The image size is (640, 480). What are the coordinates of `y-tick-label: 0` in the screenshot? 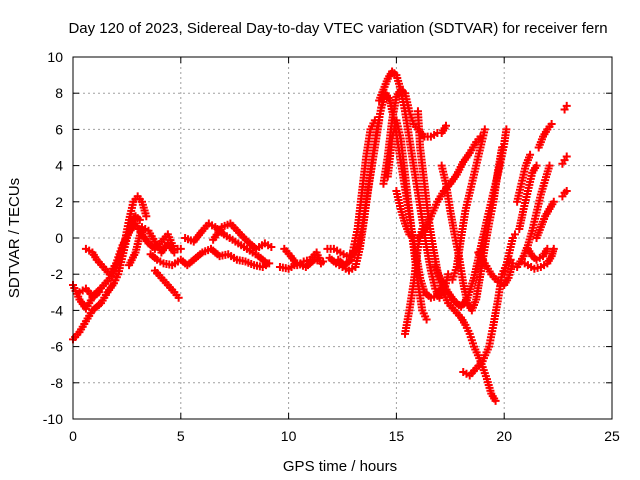 It's located at (59, 238).